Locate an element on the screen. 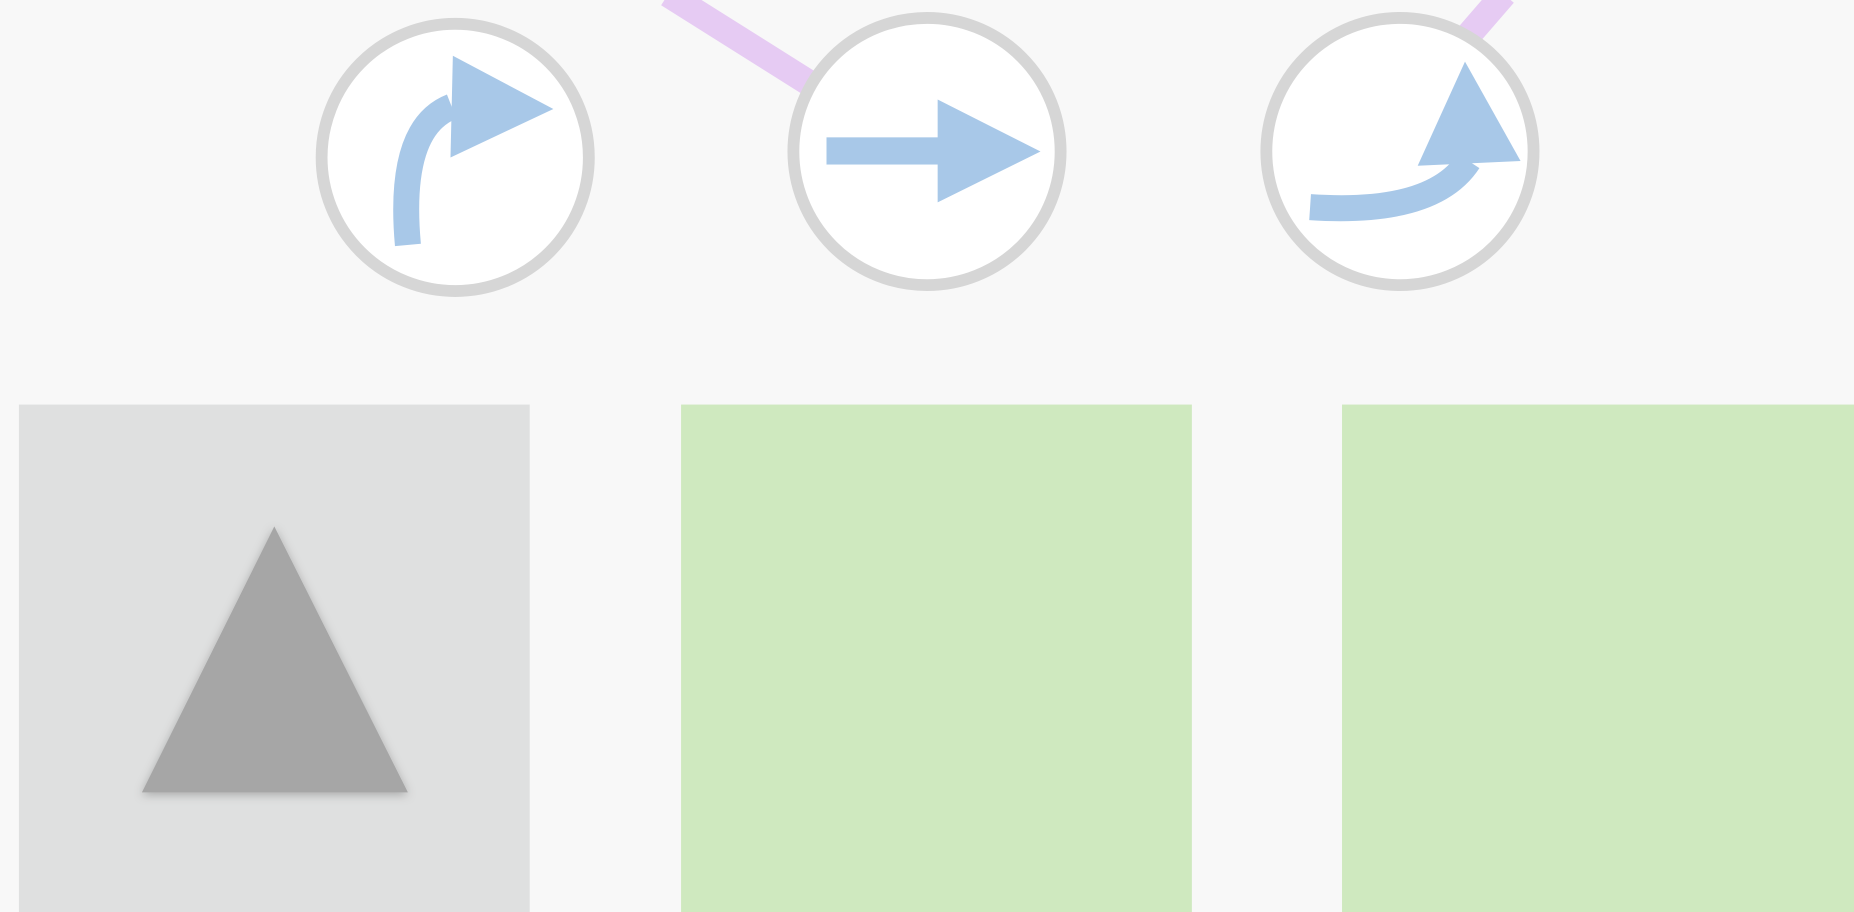  connector is located at coordinates (748, 53).